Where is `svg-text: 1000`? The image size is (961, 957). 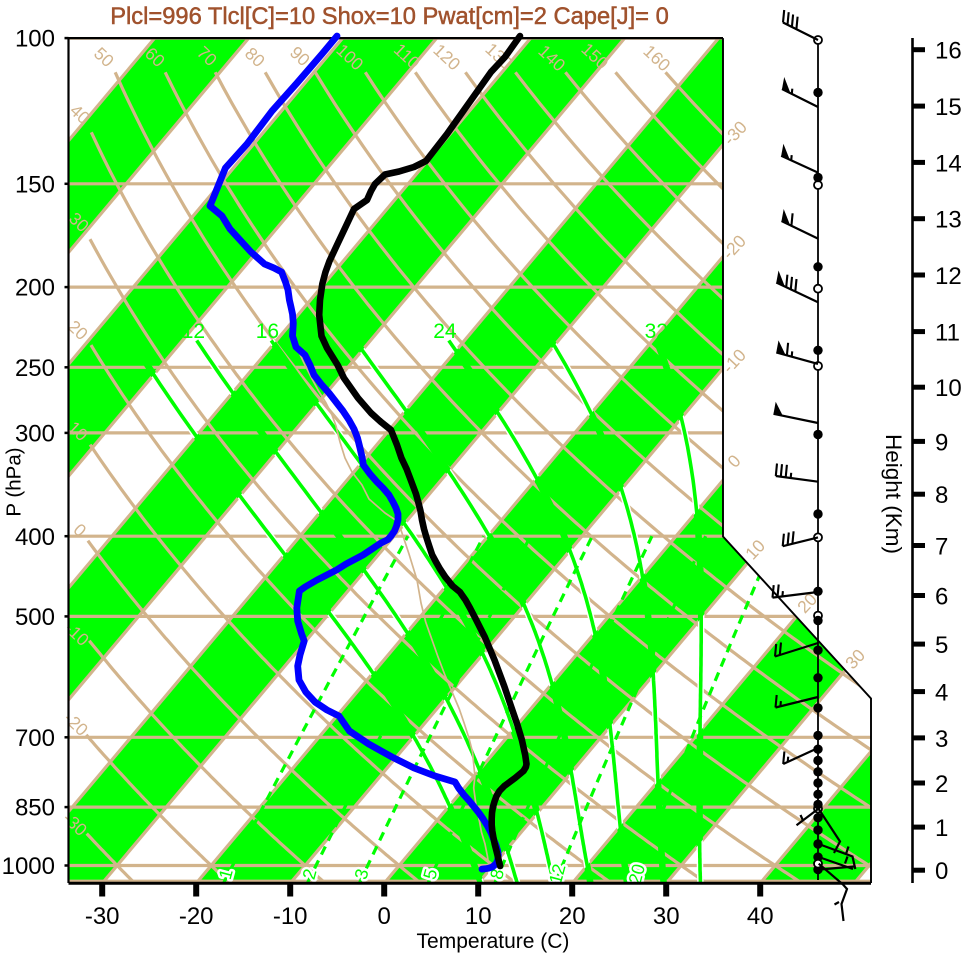
svg-text: 1000 is located at coordinates (28, 866).